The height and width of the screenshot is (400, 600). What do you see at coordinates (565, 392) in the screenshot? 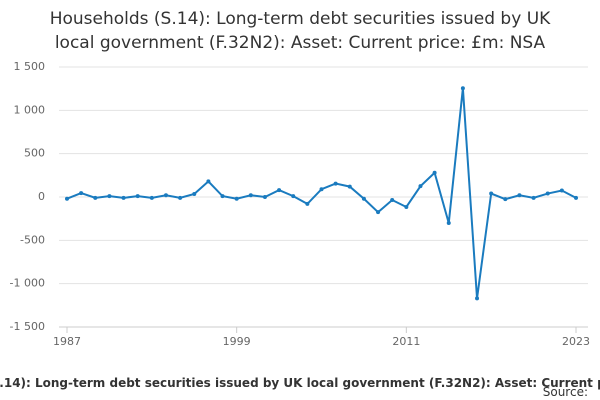
I see `source: Source:` at bounding box center [565, 392].